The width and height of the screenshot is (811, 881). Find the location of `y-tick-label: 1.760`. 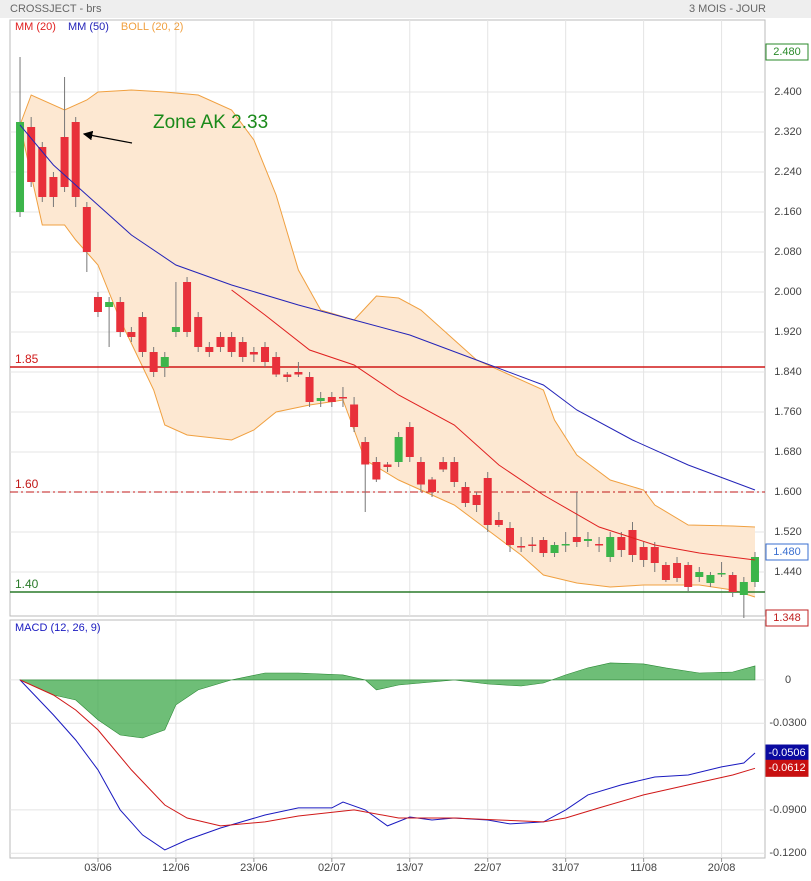

y-tick-label: 1.760 is located at coordinates (788, 412).